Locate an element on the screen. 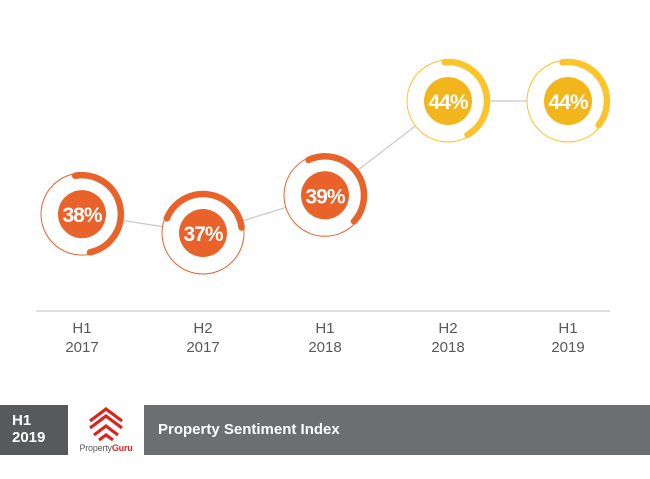 The height and width of the screenshot is (479, 650). footer-period-label: H1 2019 is located at coordinates (34, 430).